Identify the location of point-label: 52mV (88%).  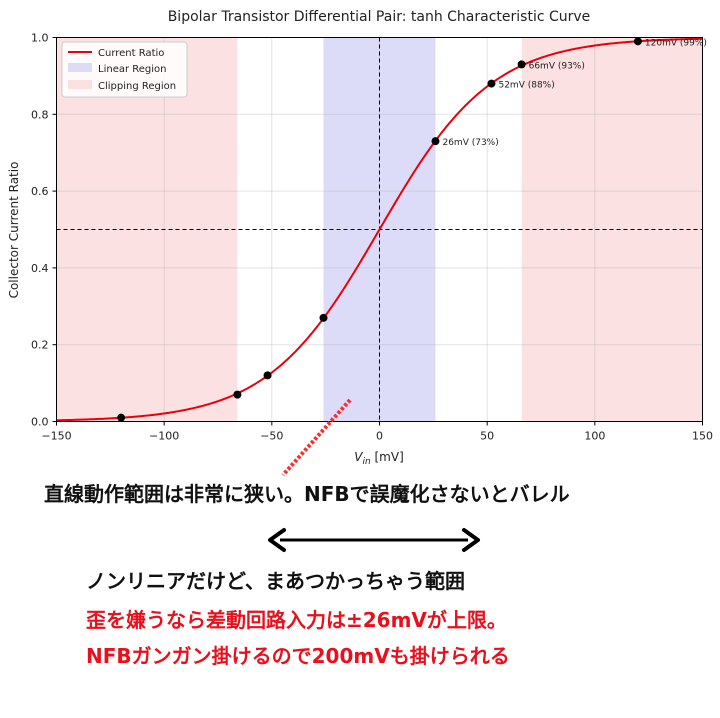
(526, 86).